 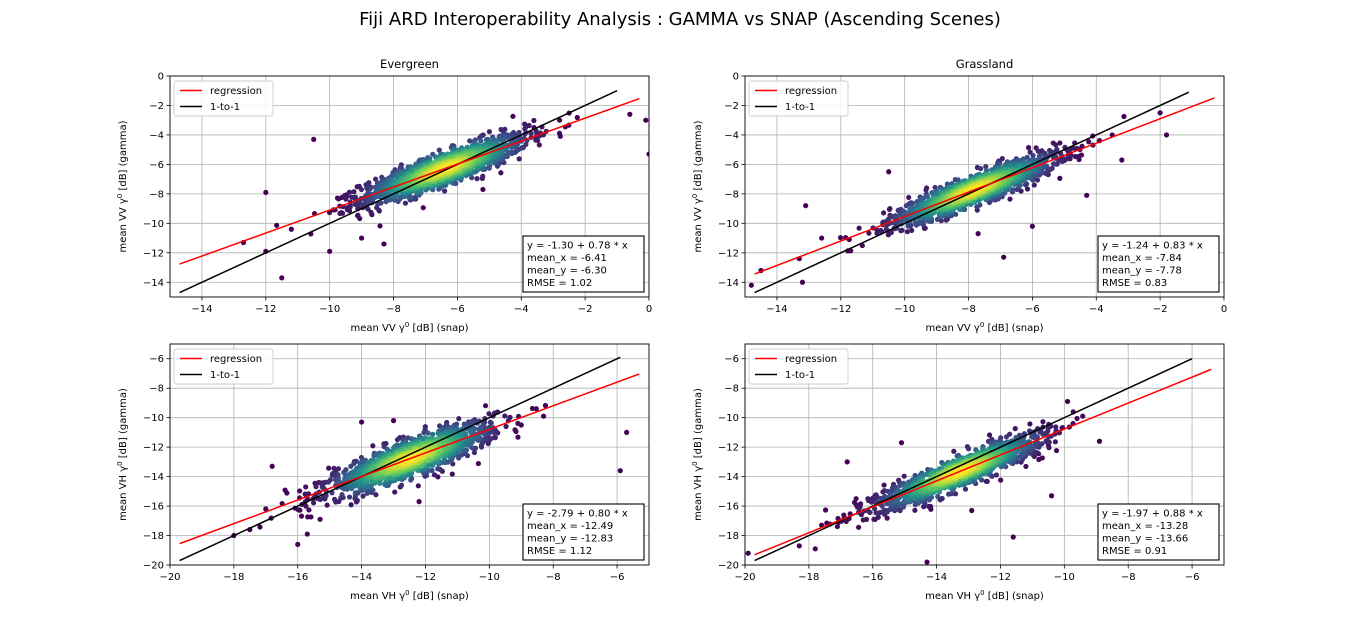 I want to click on y-tick-label: −4, so click(x=731, y=135).